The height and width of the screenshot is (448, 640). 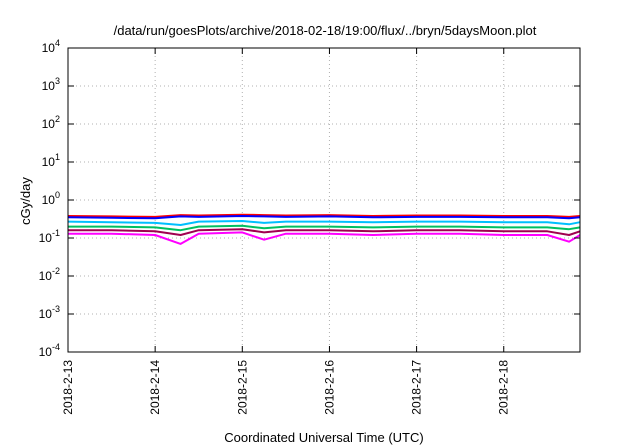 I want to click on x-tick-label: 2018-2-14, so click(x=155, y=387).